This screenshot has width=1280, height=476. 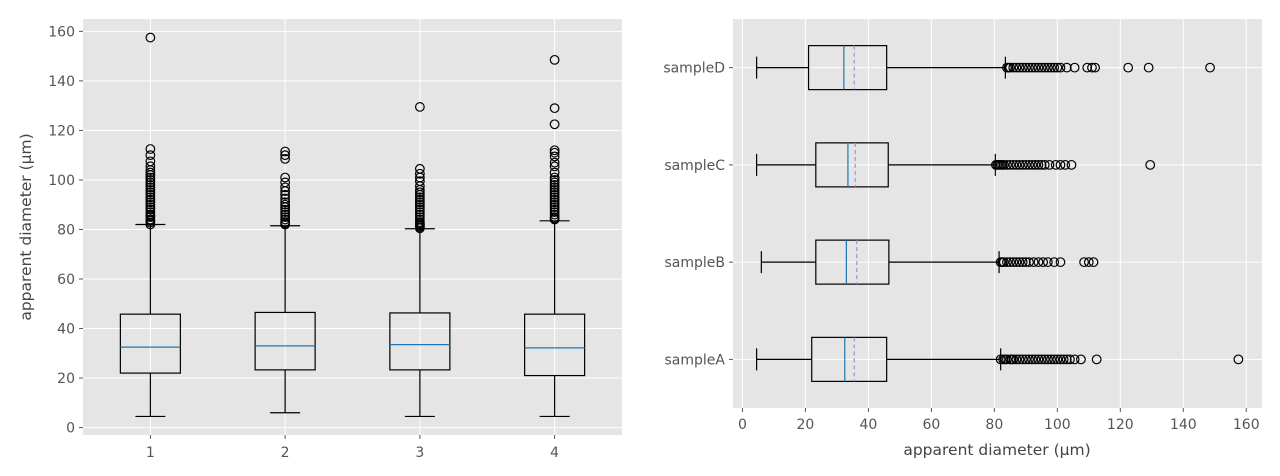 What do you see at coordinates (994, 425) in the screenshot?
I see `x-tick-label: 80` at bounding box center [994, 425].